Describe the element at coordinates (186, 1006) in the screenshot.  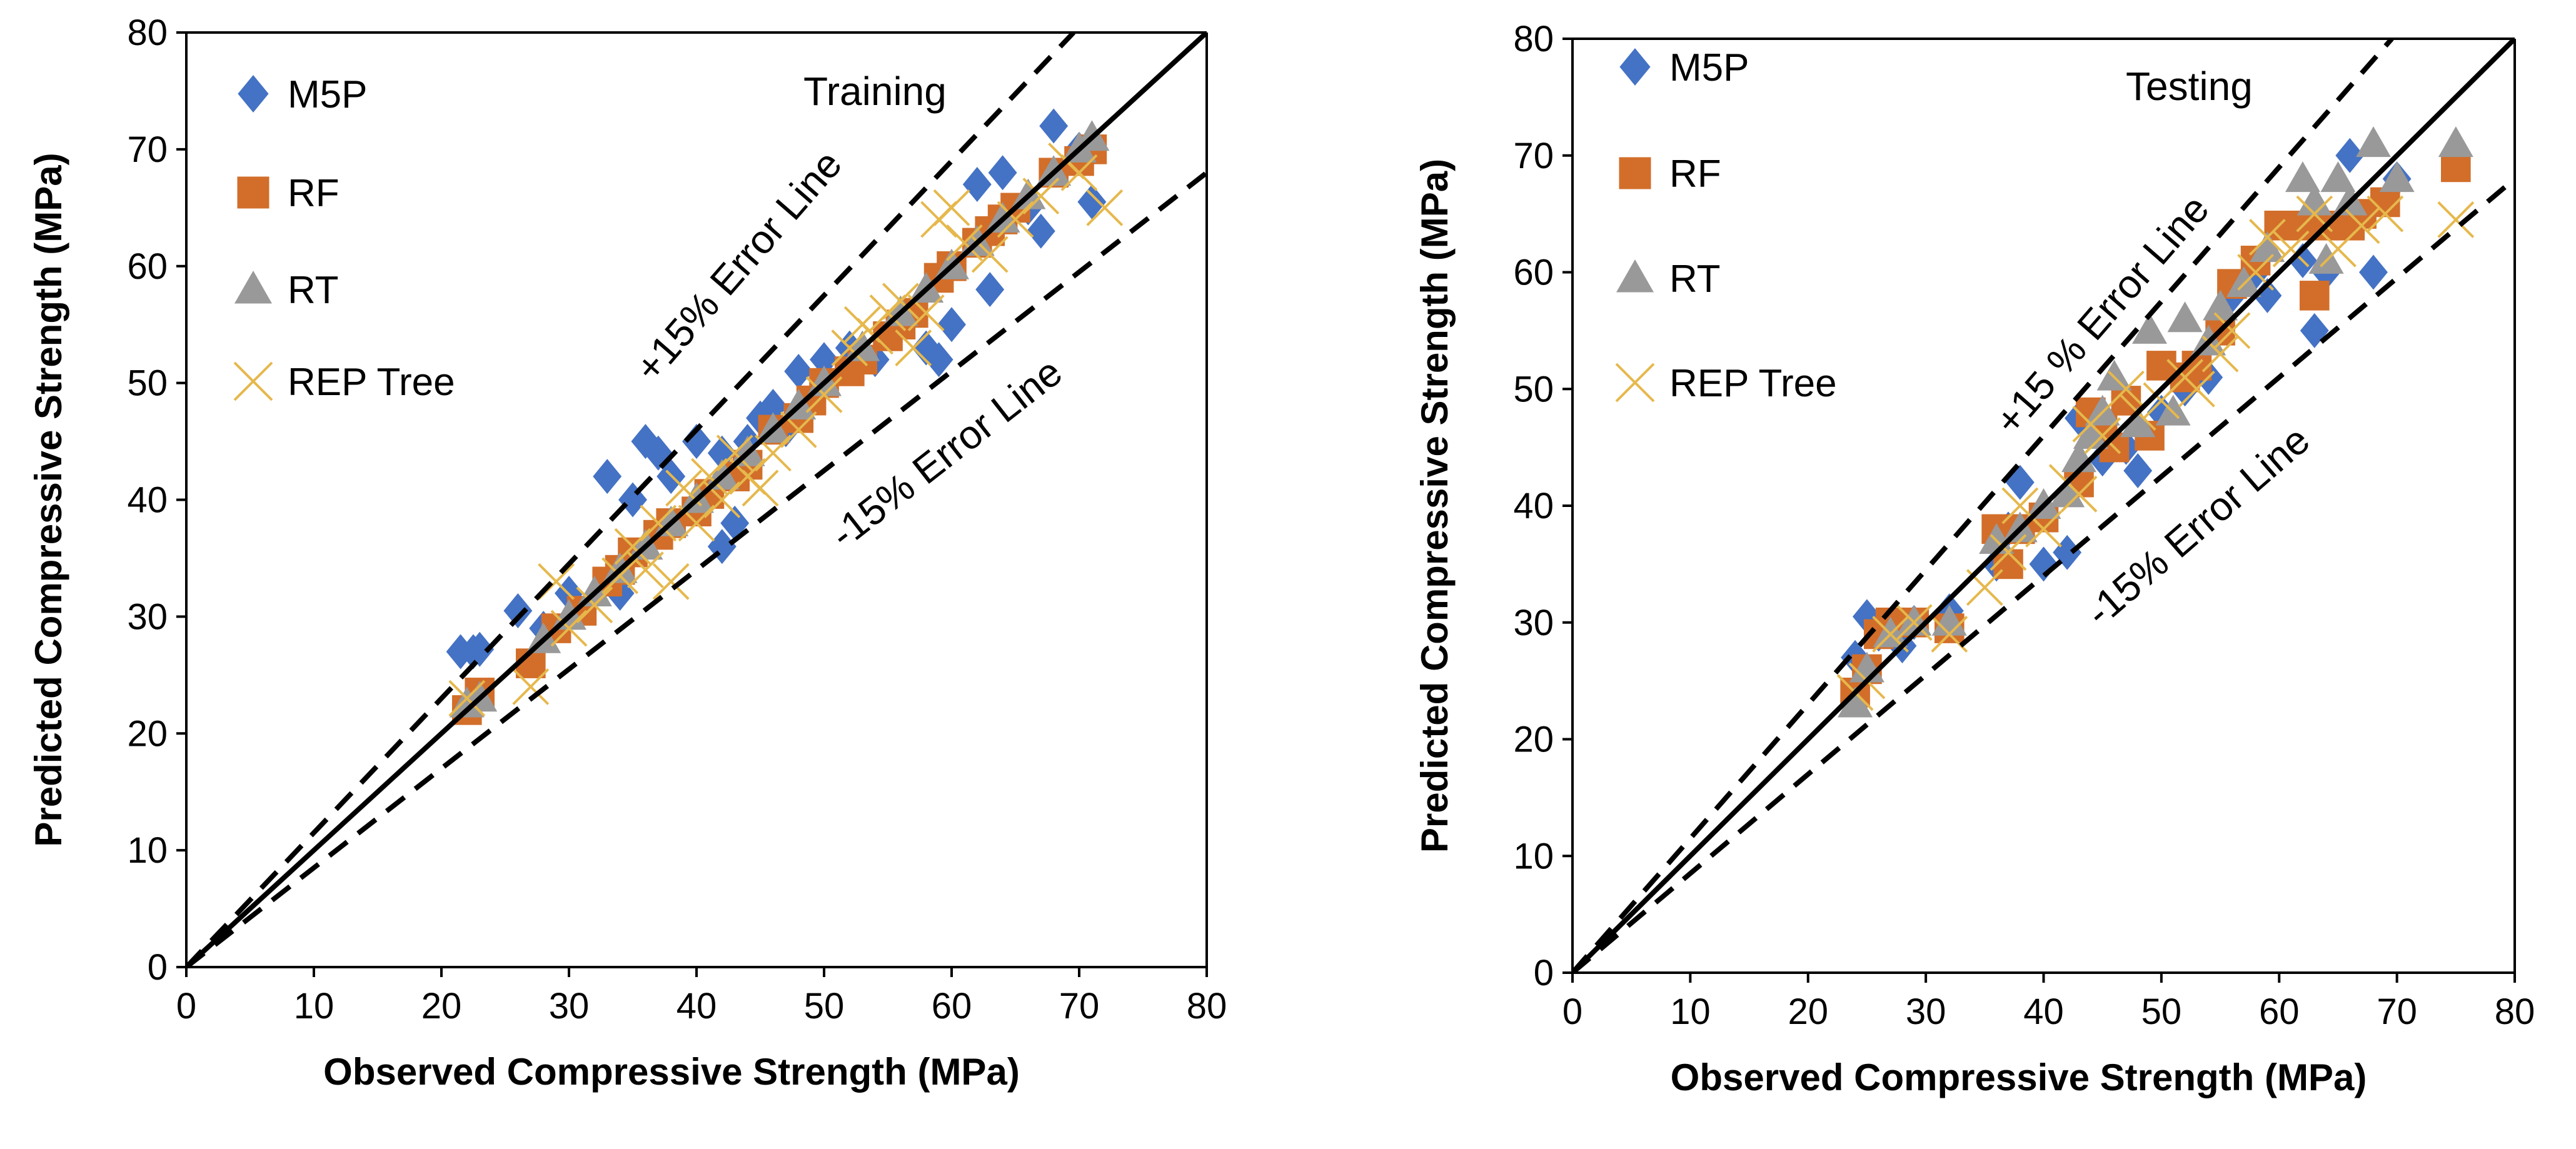
I see `training-x-tick-label: 0` at that location.